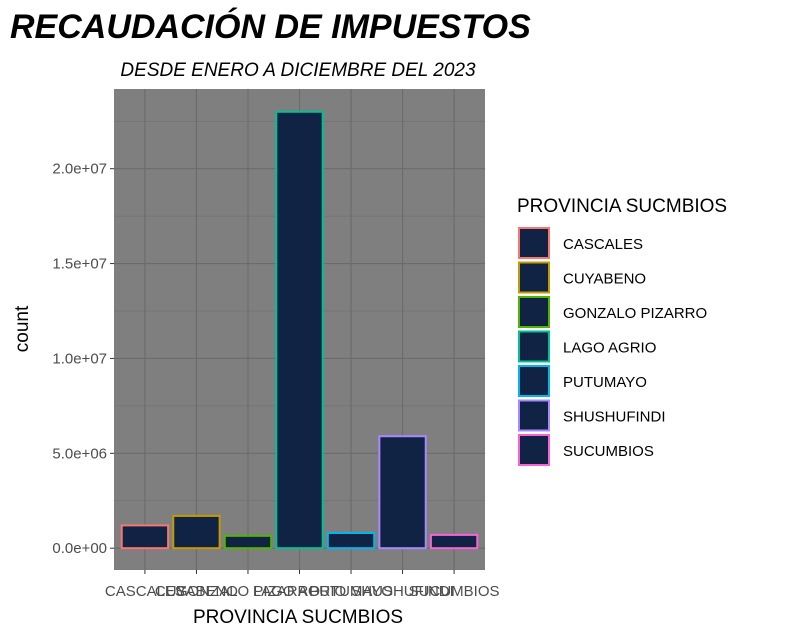  Describe the element at coordinates (79, 264) in the screenshot. I see `y-tick-label: 1.5e+07` at that location.